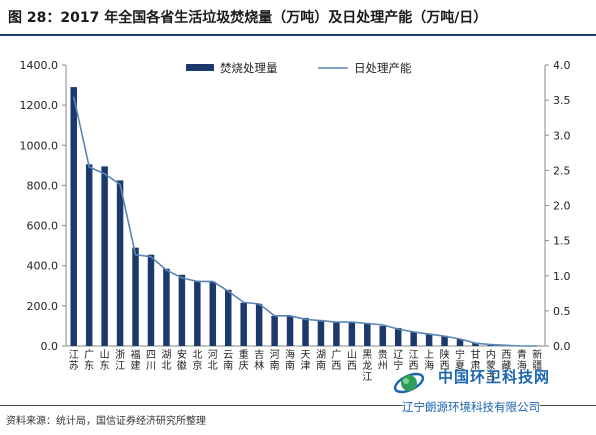 The image size is (596, 435). I want to click on chart-title-bar: 图 28：2017 年全国各省生活垃圾焚烧量（万吨）及日处理产能（万吨/日）, so click(298, 16).